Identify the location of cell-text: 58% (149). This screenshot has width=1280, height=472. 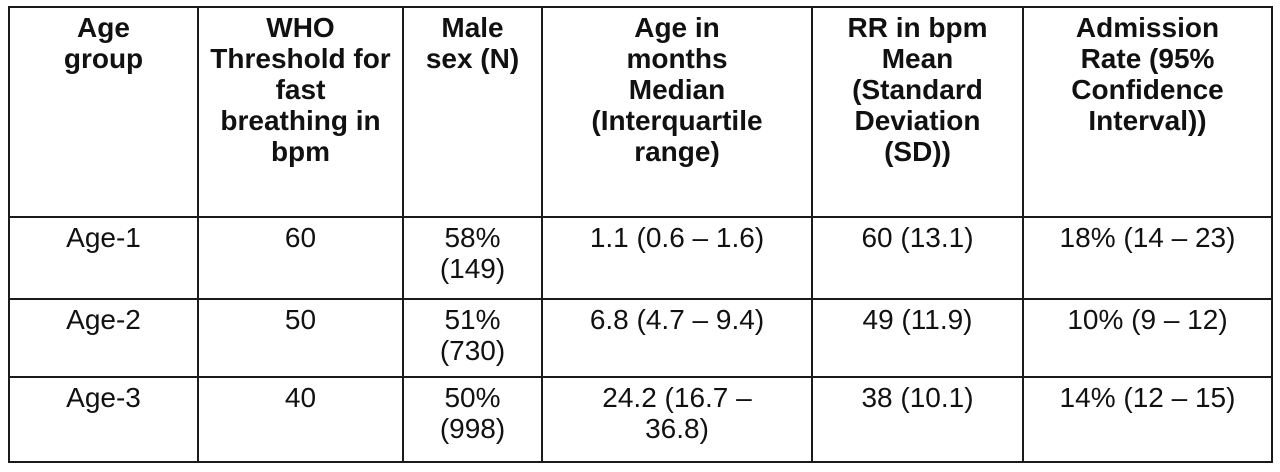
(472, 253).